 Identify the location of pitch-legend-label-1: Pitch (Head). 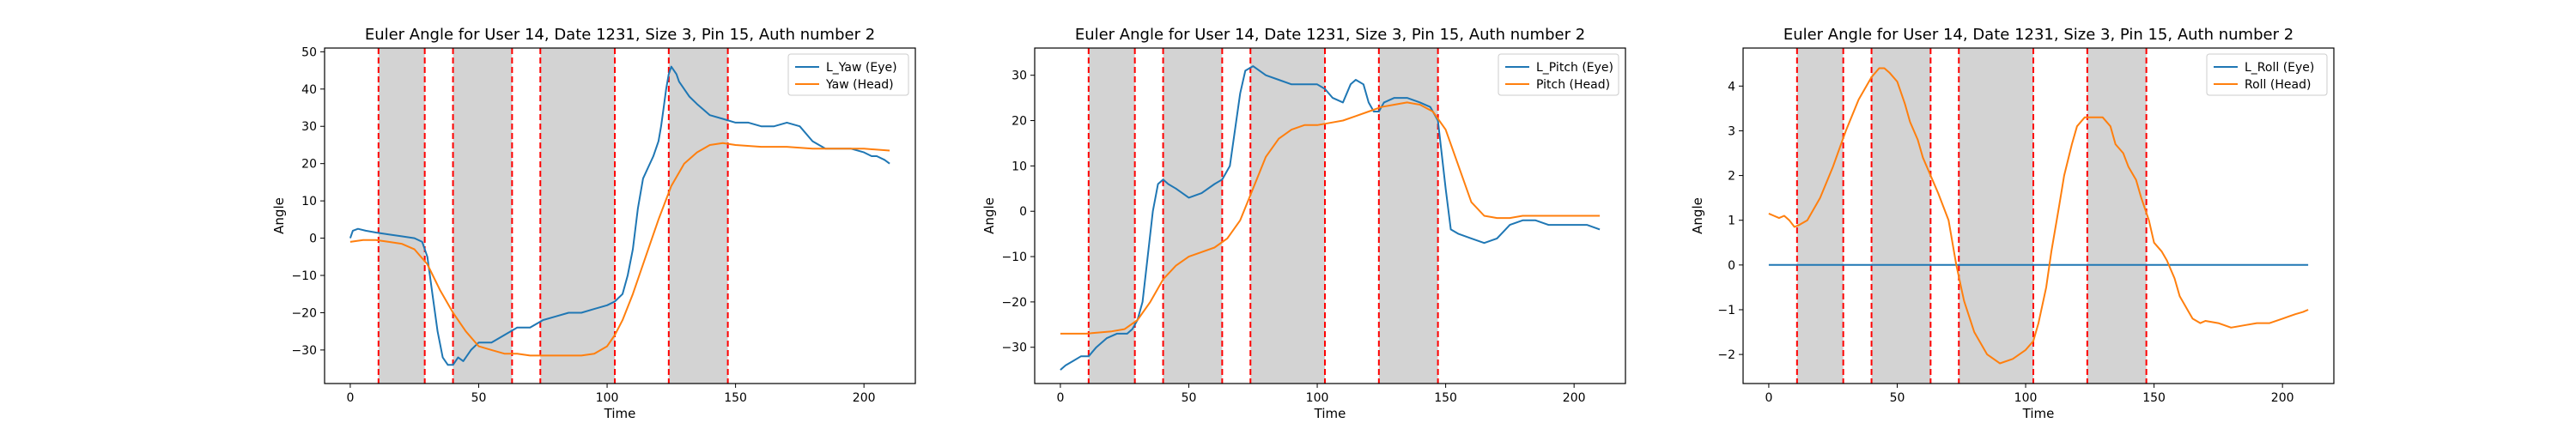
(1573, 85).